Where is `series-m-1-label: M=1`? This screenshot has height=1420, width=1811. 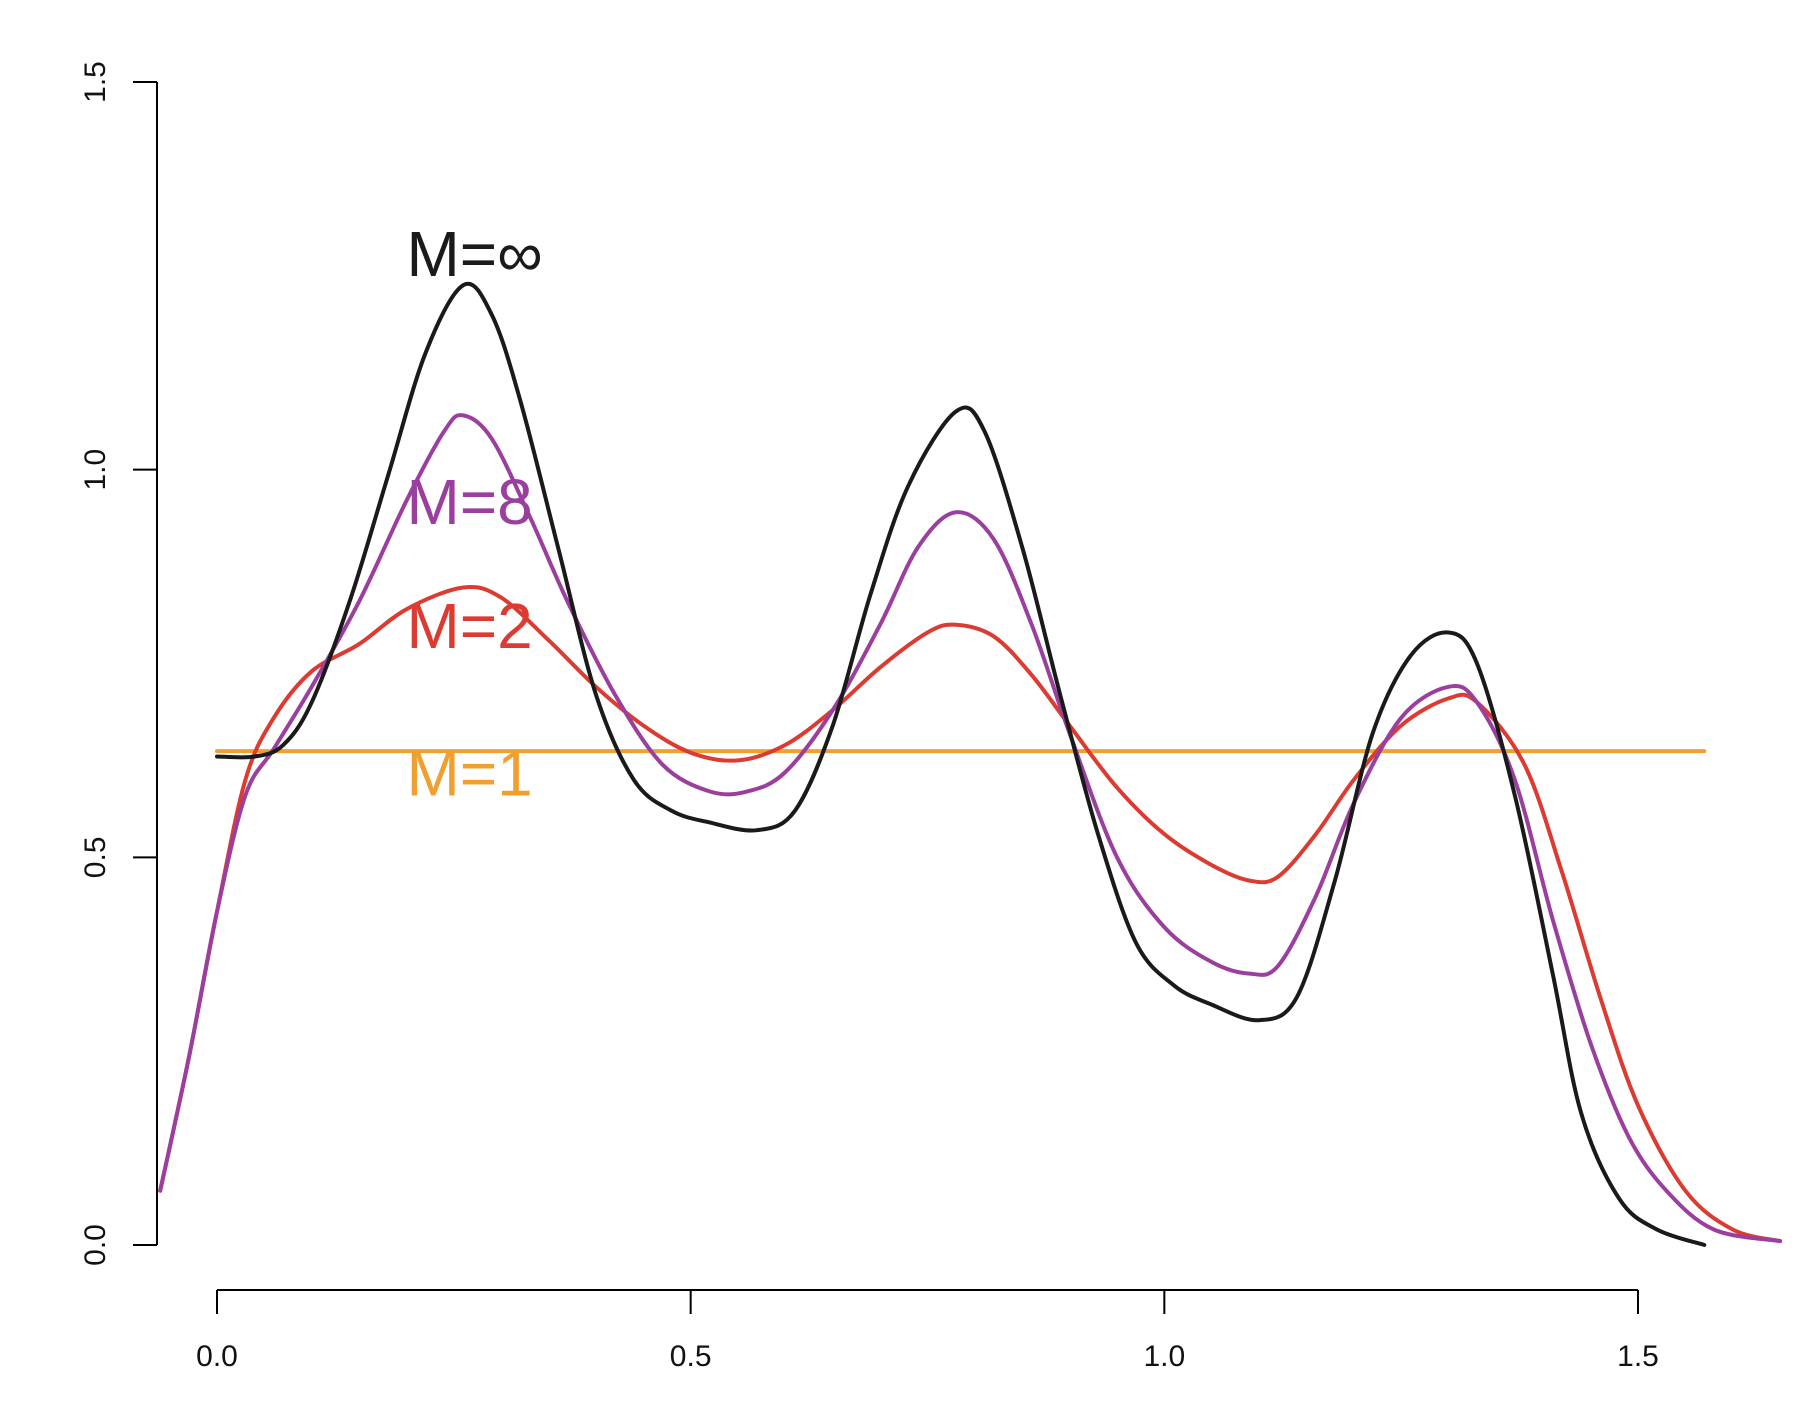
series-m-1-label: M=1 is located at coordinates (469, 773).